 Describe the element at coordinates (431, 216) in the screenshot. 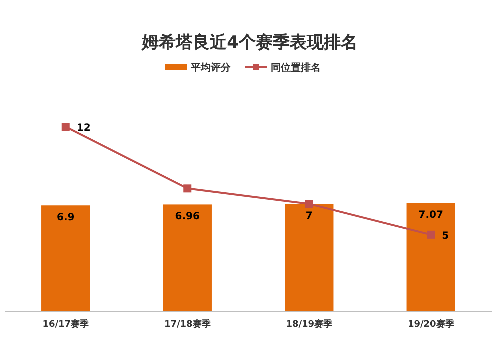

I see `data-label: 7.07` at that location.